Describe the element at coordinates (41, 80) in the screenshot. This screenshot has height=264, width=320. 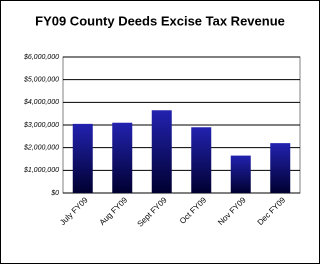
I see `y-tick-label: $5,000,000` at that location.